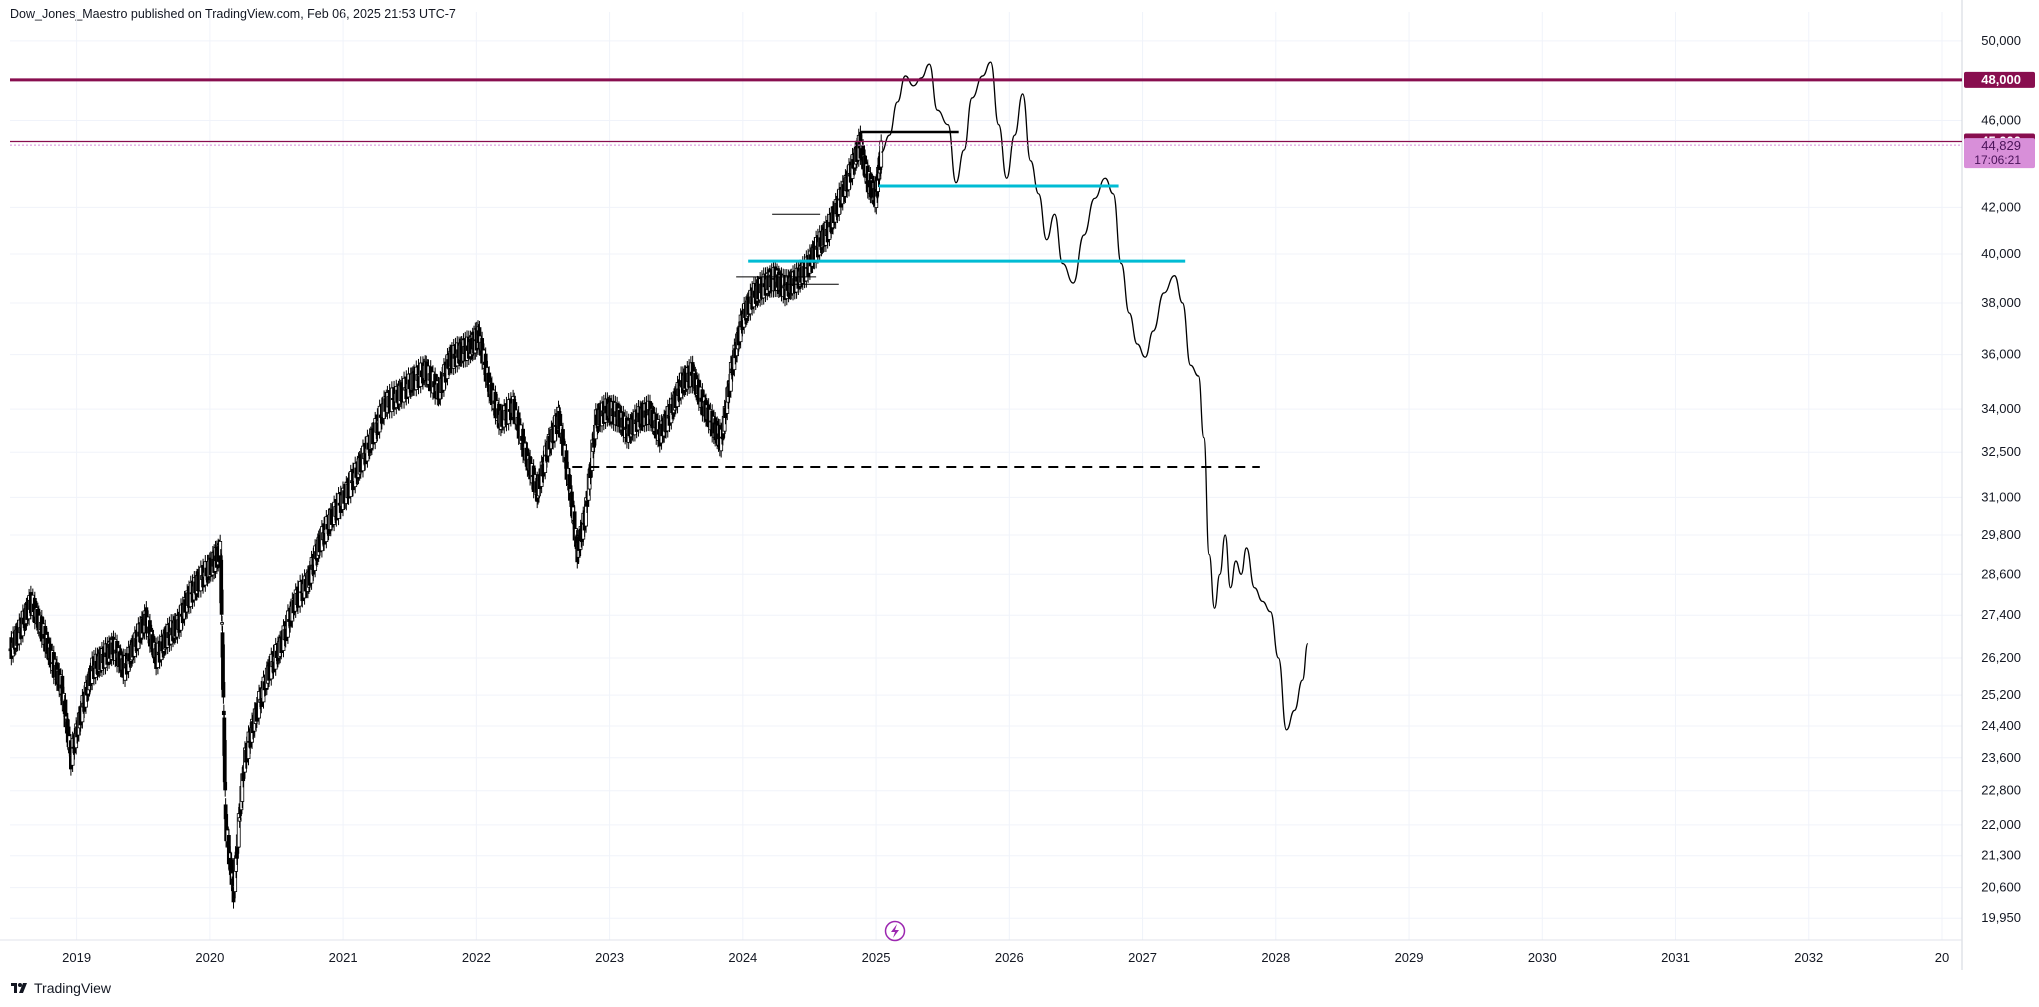  Describe the element at coordinates (2001, 534) in the screenshot. I see `price-tick-label: 29,800` at that location.